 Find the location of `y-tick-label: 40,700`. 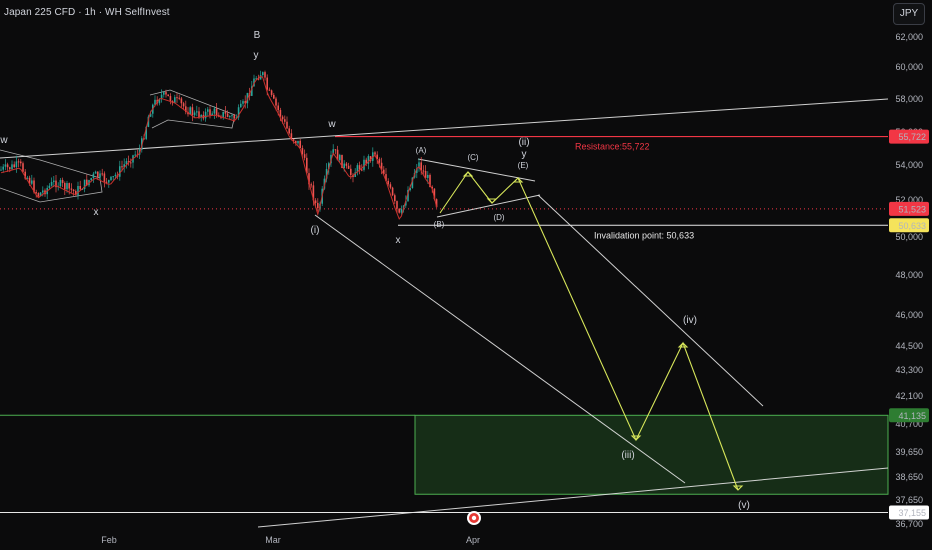

y-tick-label: 40,700 is located at coordinates (909, 424).